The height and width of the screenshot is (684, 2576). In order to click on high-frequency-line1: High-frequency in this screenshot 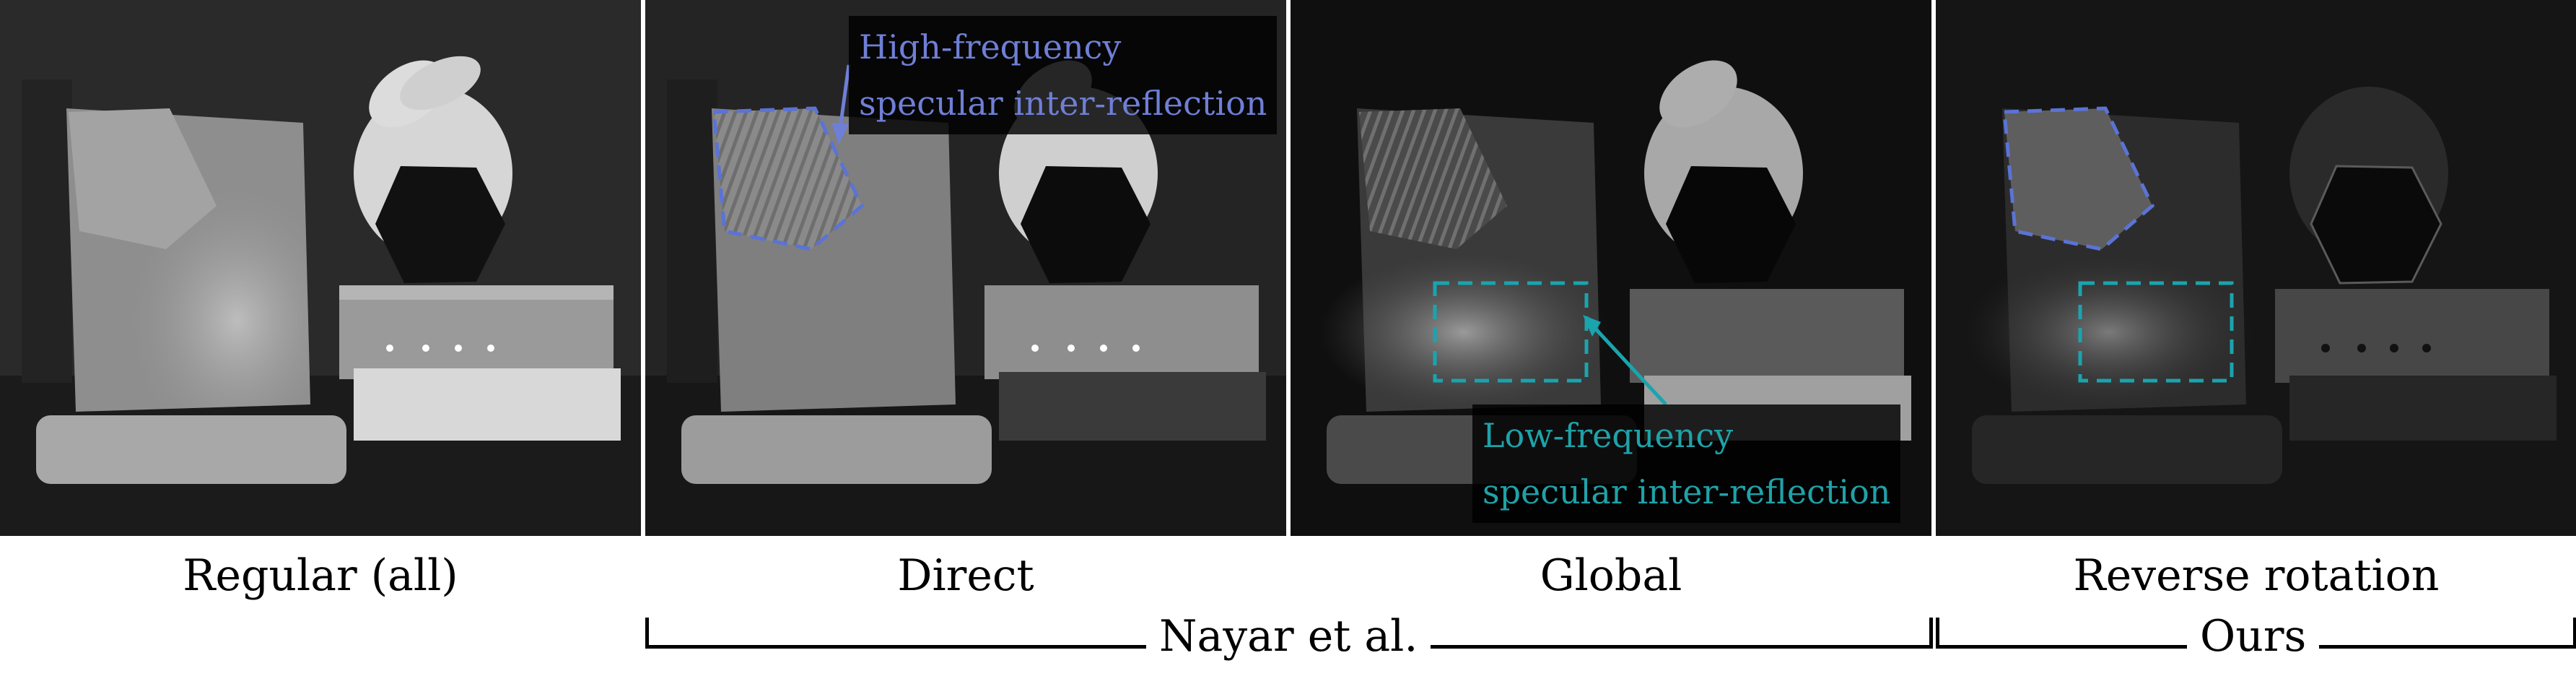, I will do `click(990, 47)`.